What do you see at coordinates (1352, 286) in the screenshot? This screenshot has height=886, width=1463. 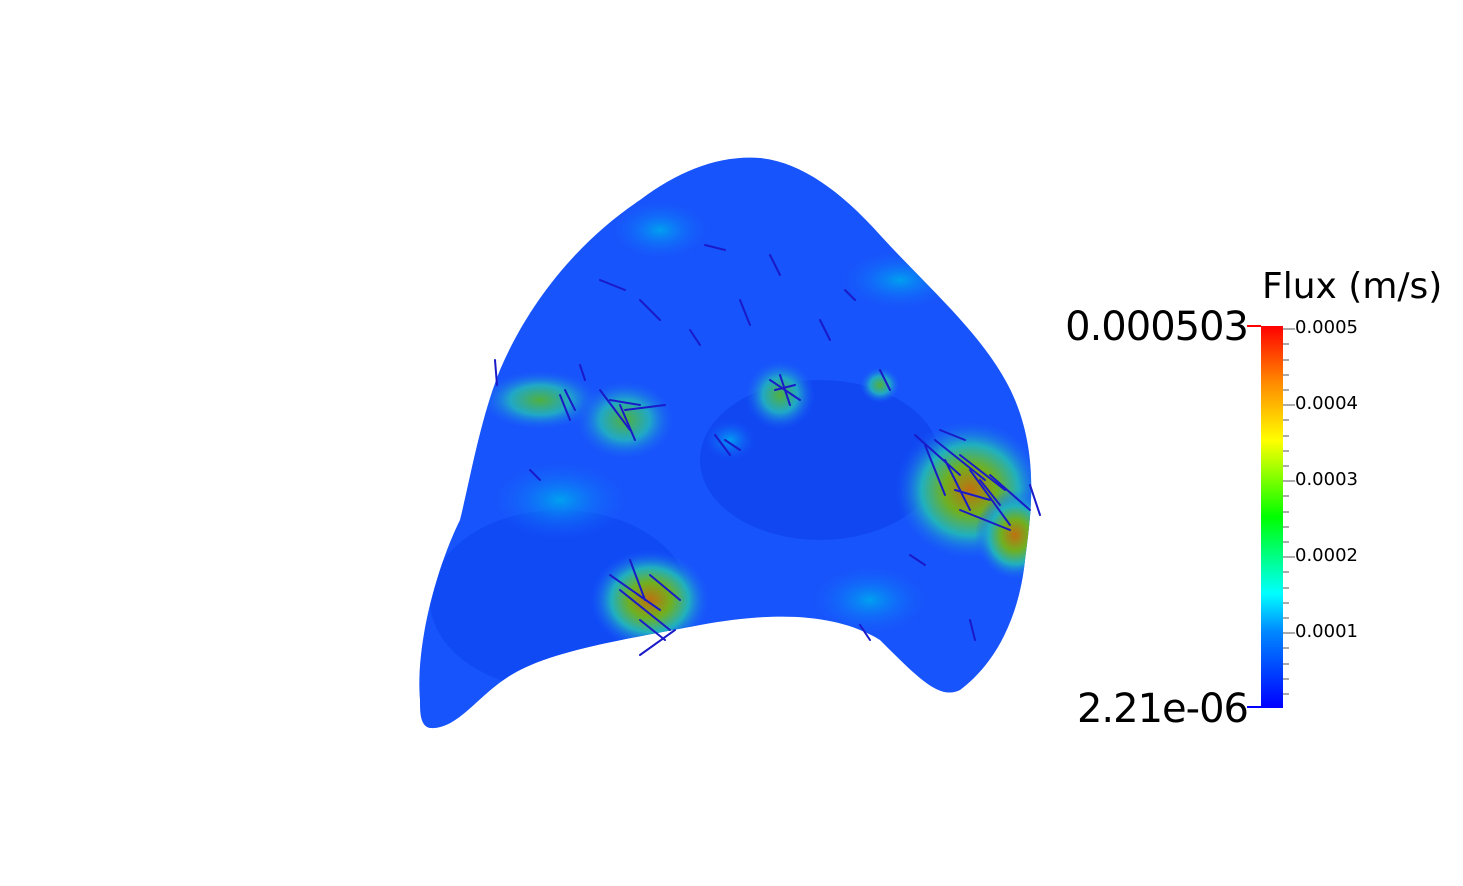 I see `legend-title: Flux (m/s)` at bounding box center [1352, 286].